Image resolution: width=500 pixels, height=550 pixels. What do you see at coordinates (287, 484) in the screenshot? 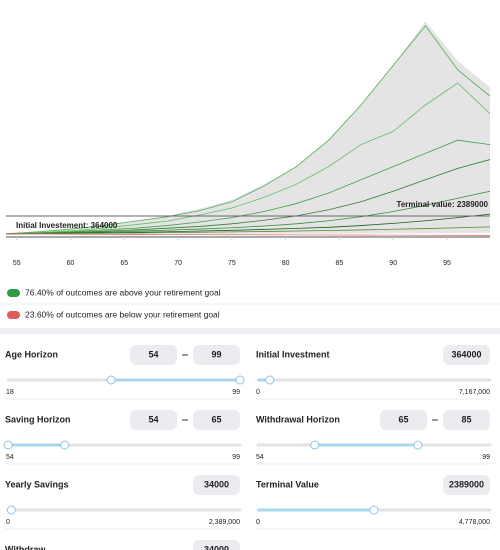
I see `control-label: Terminal Value` at bounding box center [287, 484].